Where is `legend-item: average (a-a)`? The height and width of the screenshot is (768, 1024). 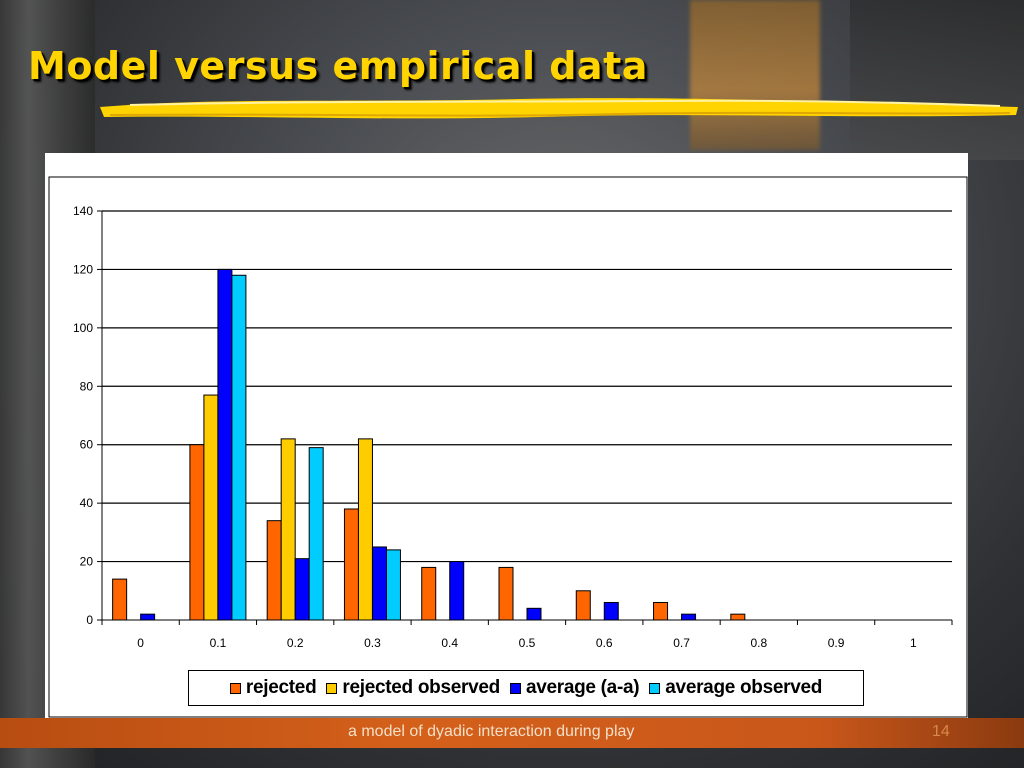 legend-item: average (a-a) is located at coordinates (574, 688).